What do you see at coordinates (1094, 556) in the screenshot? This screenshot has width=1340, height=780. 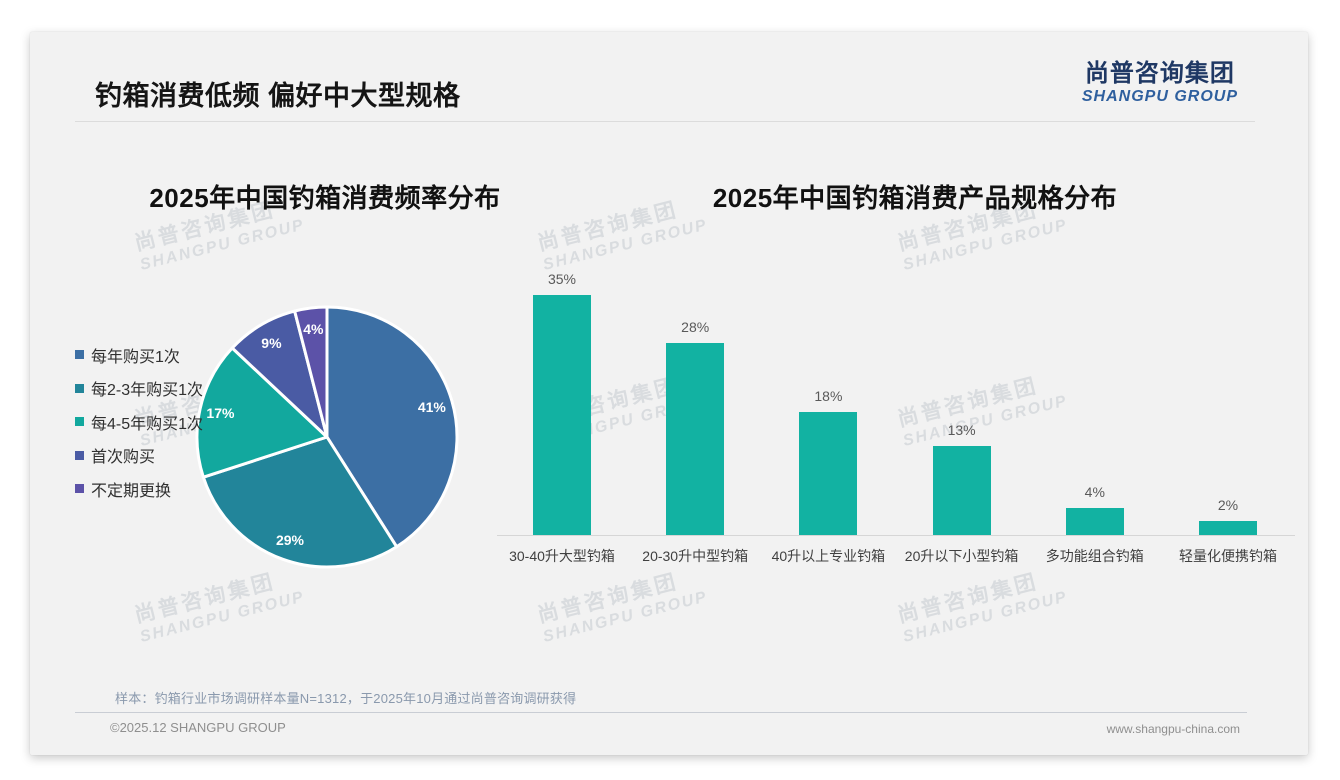 I see `bar-category-label: 多功能组合钓箱` at bounding box center [1094, 556].